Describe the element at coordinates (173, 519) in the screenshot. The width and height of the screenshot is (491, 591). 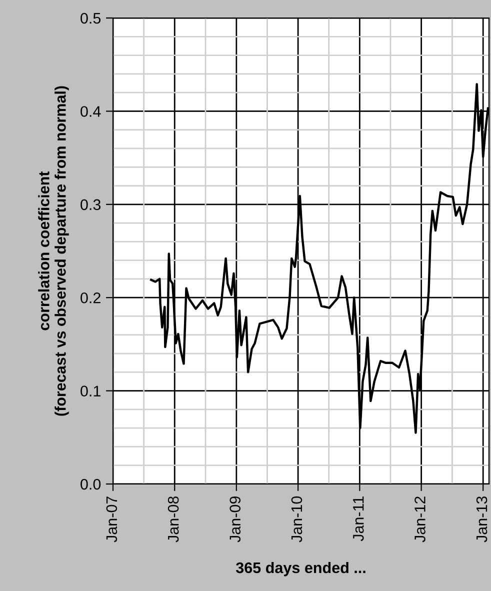
I see `x-tick-label: Jan-08` at that location.